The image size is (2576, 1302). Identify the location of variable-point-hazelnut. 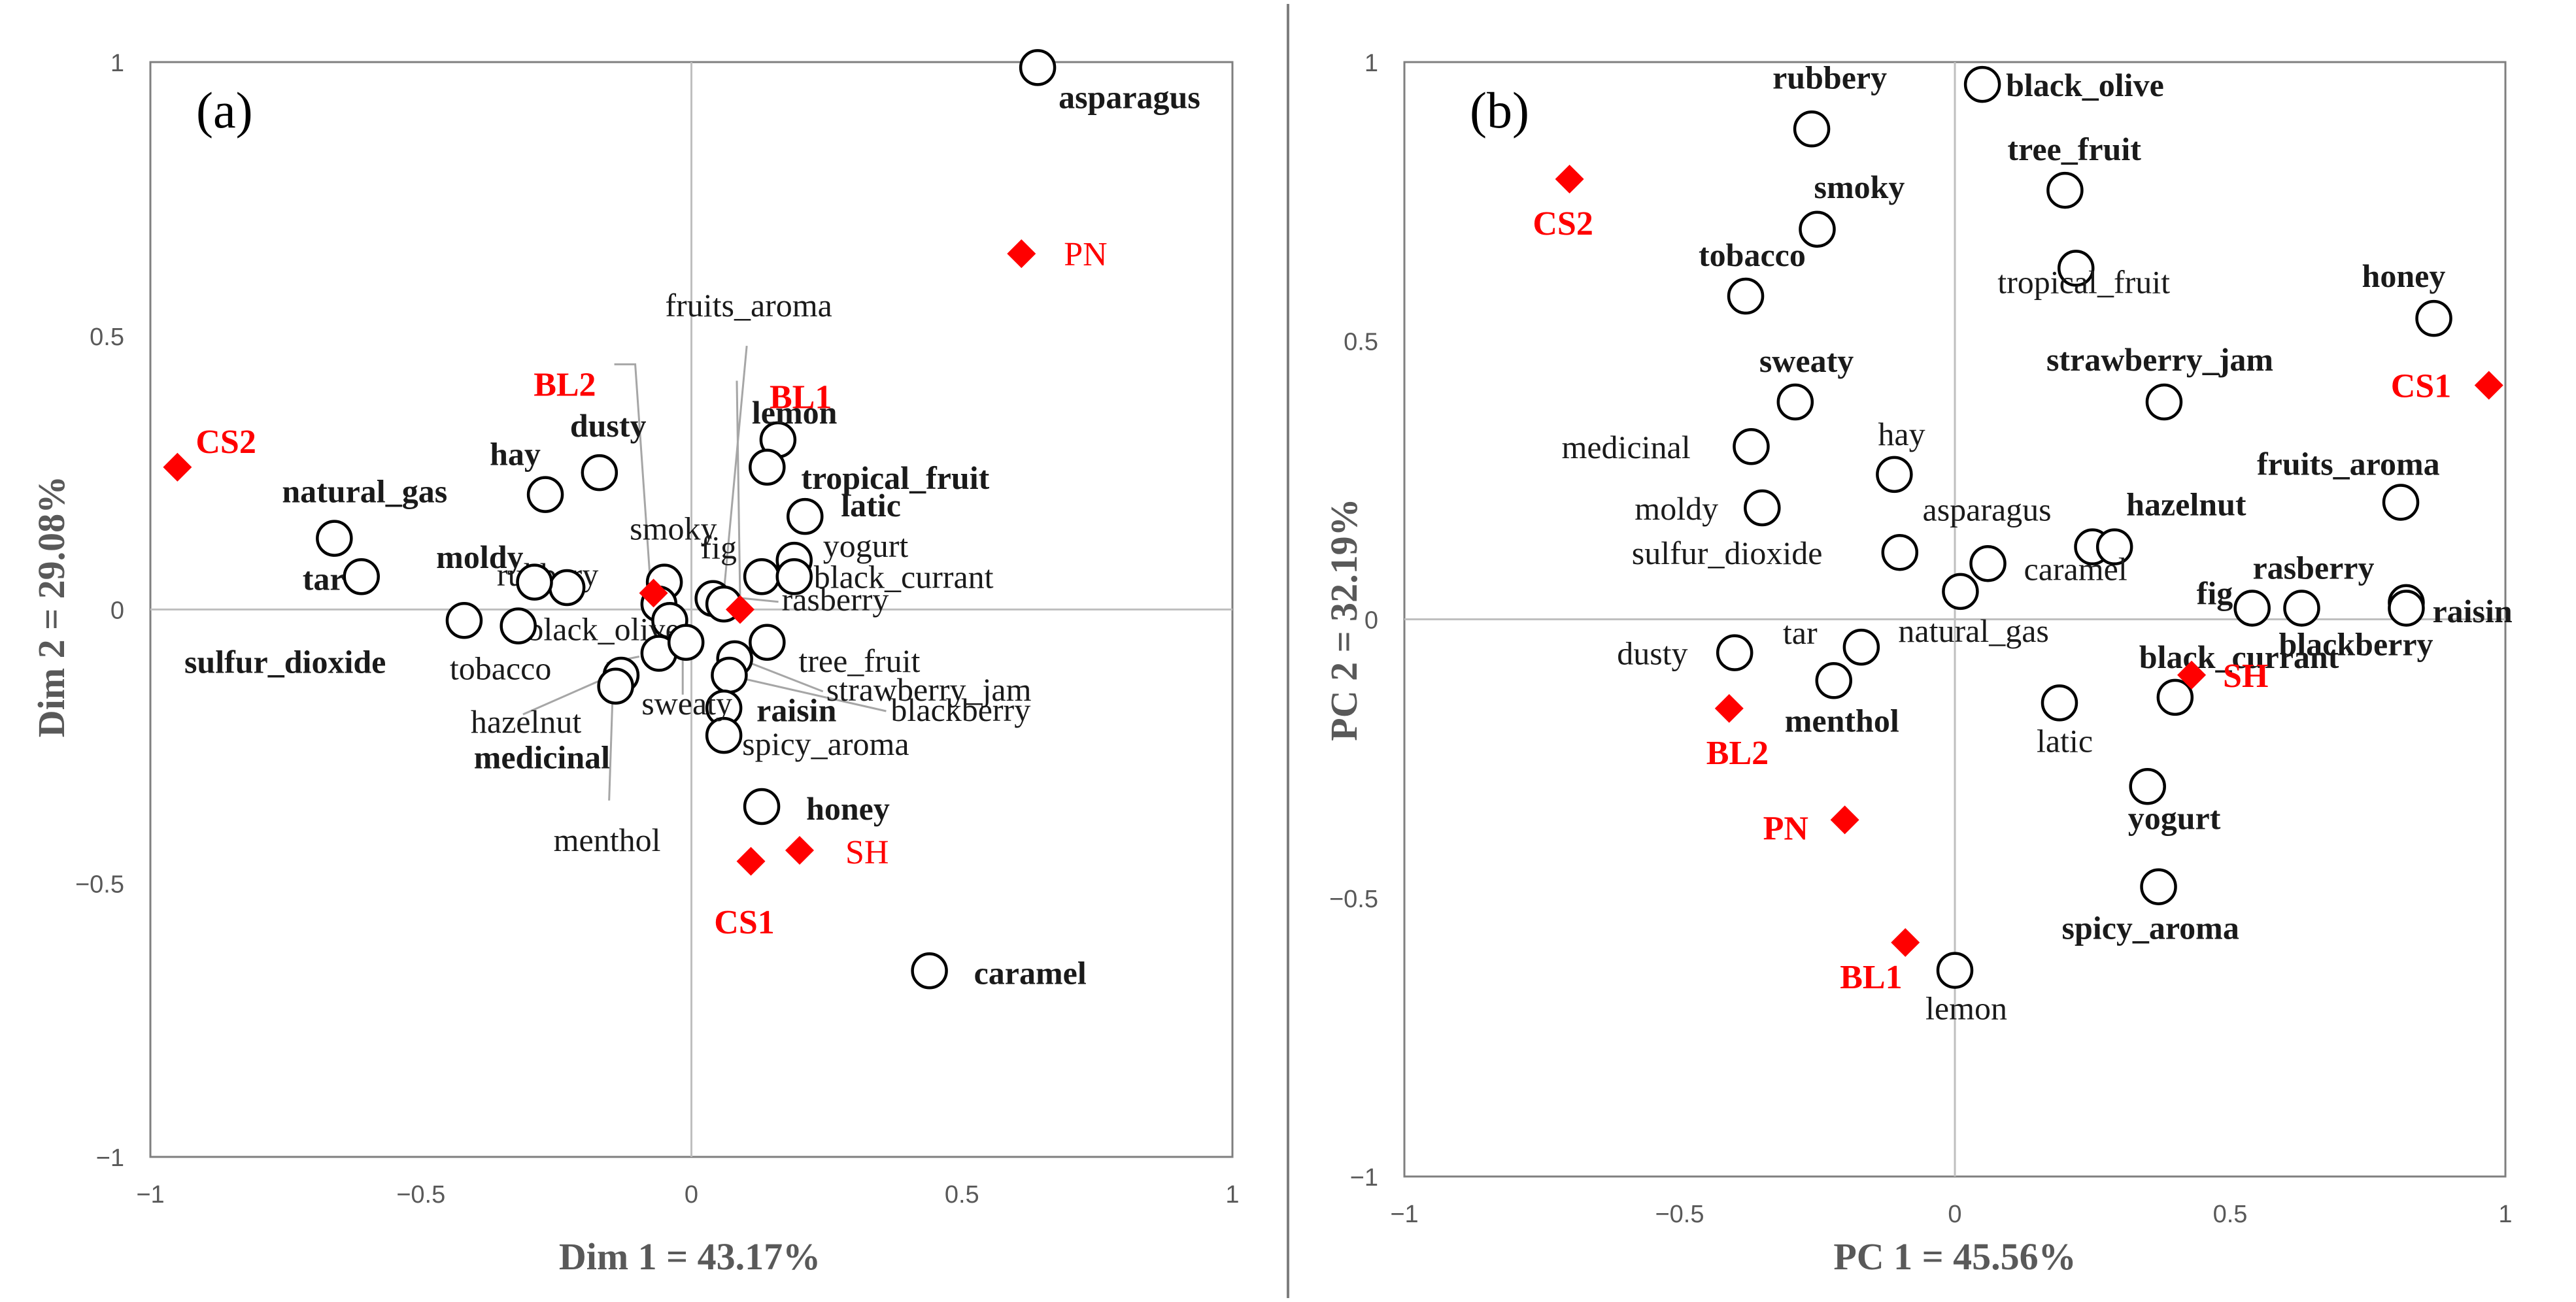
(2114, 546).